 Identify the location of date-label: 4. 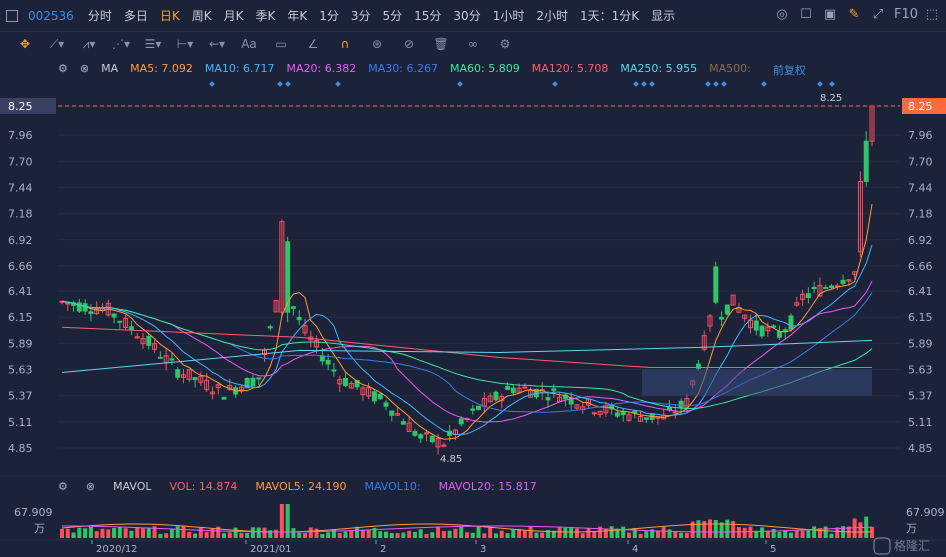
(635, 549).